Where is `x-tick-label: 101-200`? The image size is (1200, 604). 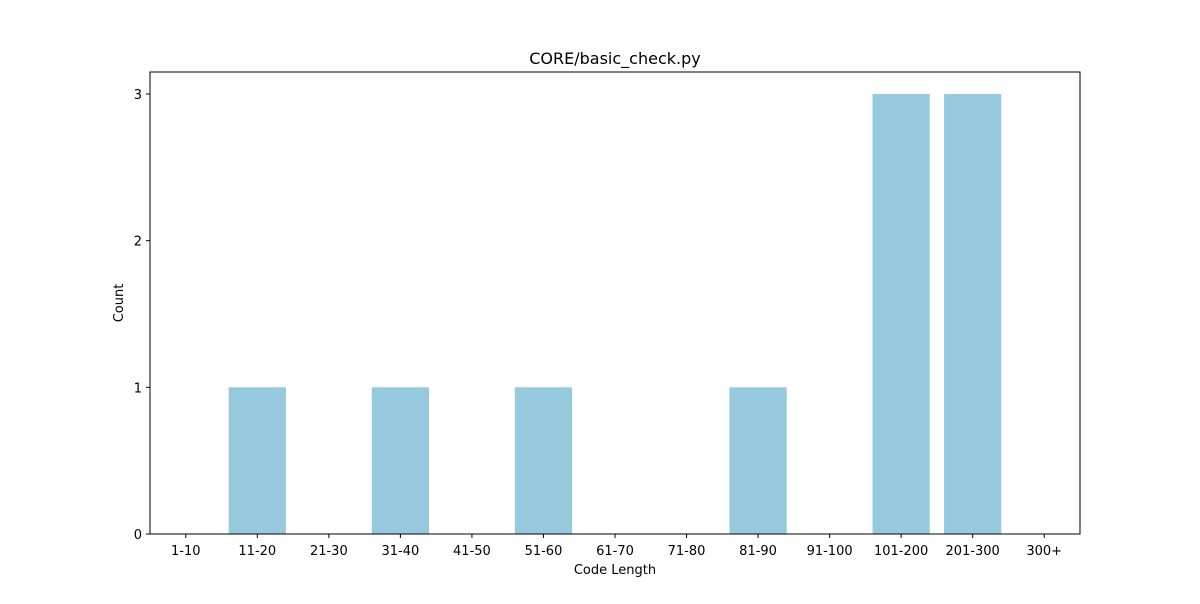 x-tick-label: 101-200 is located at coordinates (901, 551).